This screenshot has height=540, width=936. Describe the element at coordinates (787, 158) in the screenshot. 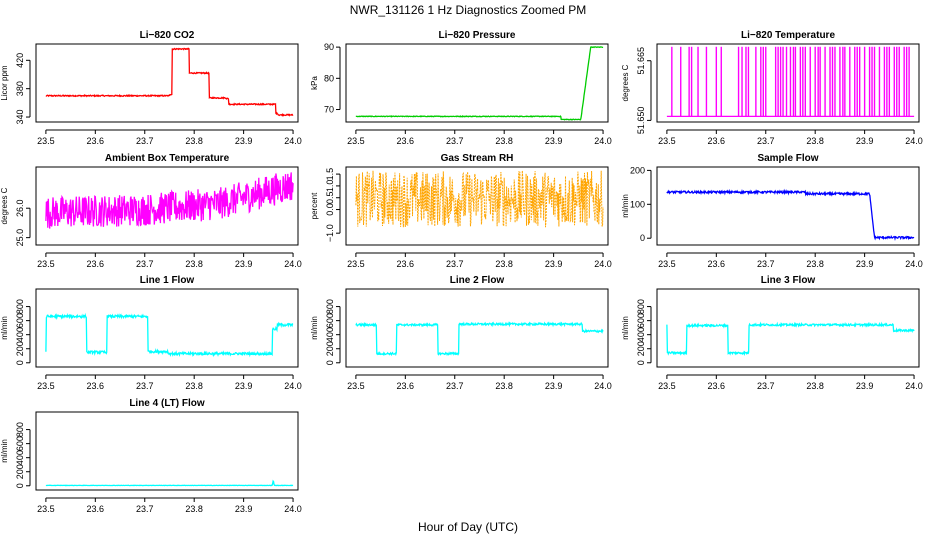

I see `sampleflow-title: Sample Flow` at that location.